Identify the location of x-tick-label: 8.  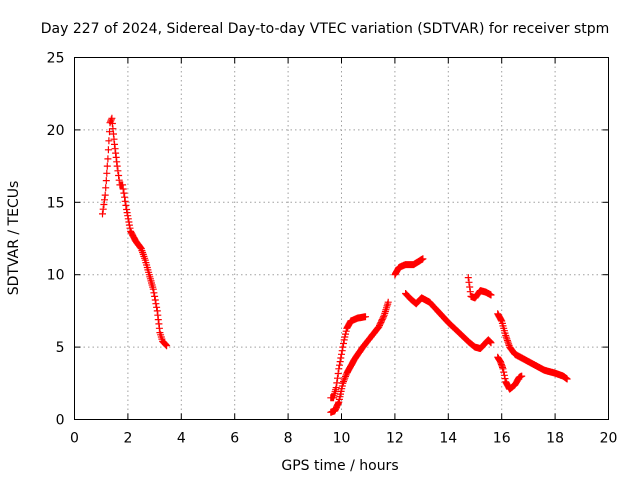
(288, 439).